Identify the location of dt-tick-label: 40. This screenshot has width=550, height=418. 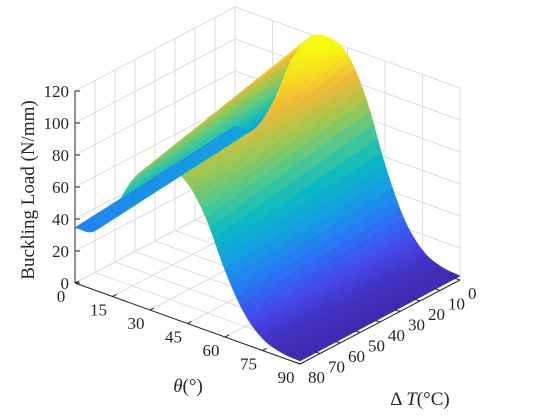
(396, 335).